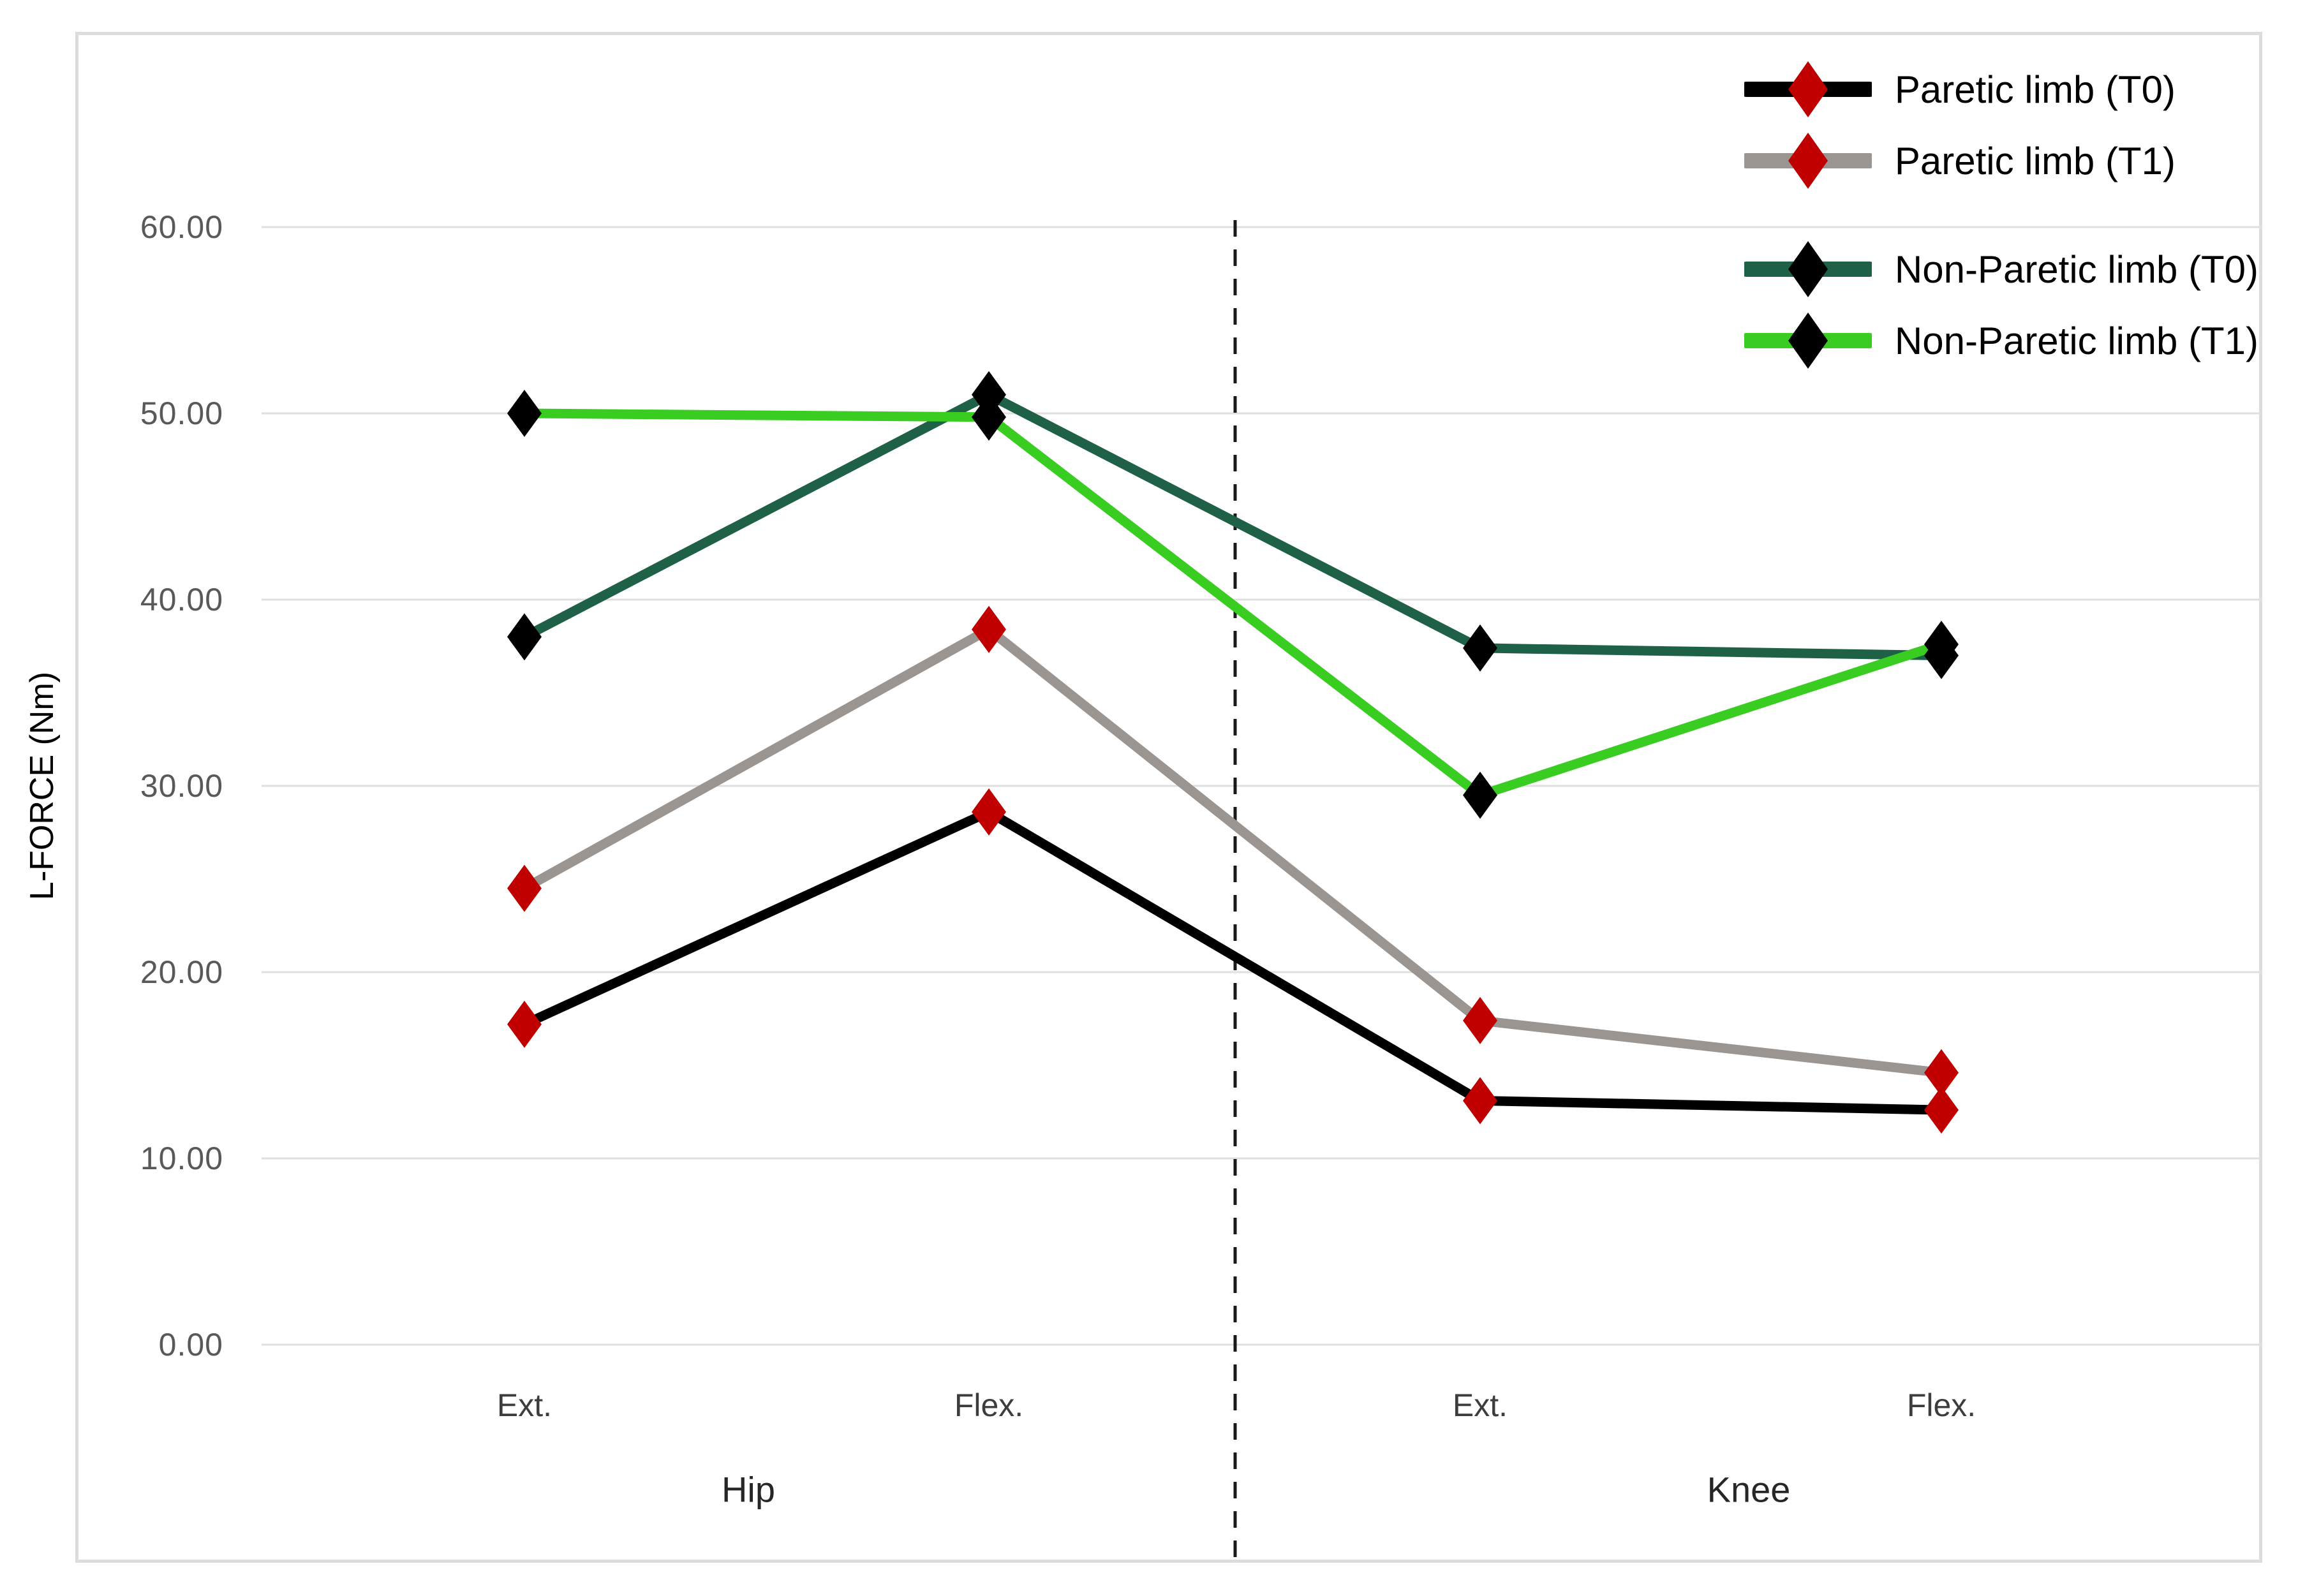  What do you see at coordinates (182, 413) in the screenshot?
I see `y-tick-label: 50.00` at bounding box center [182, 413].